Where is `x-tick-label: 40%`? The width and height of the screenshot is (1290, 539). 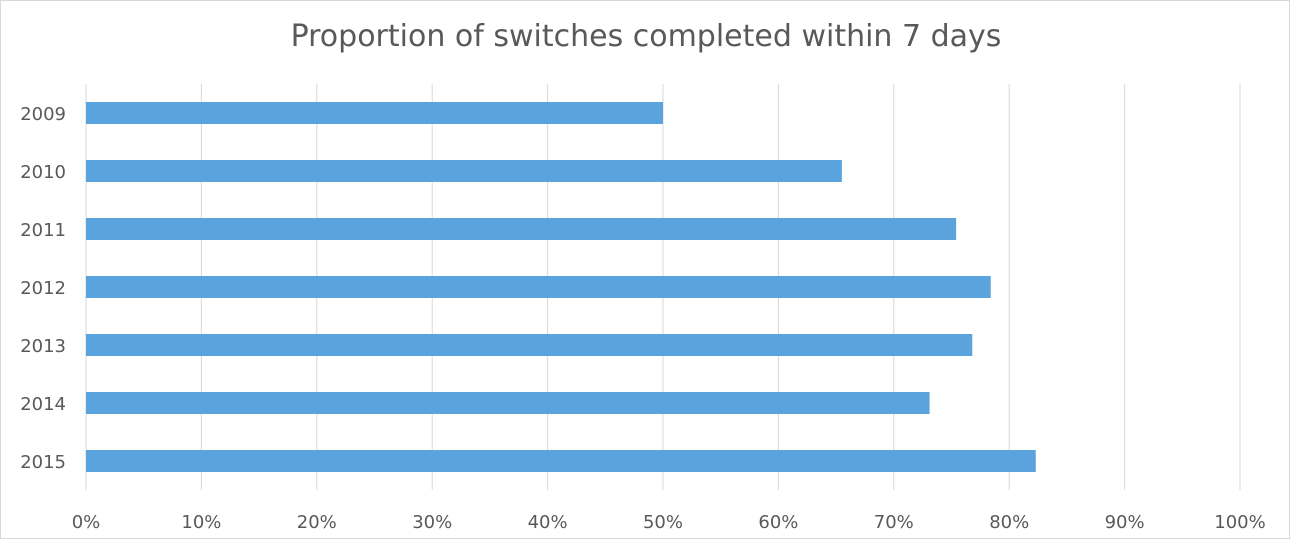 x-tick-label: 40% is located at coordinates (548, 522).